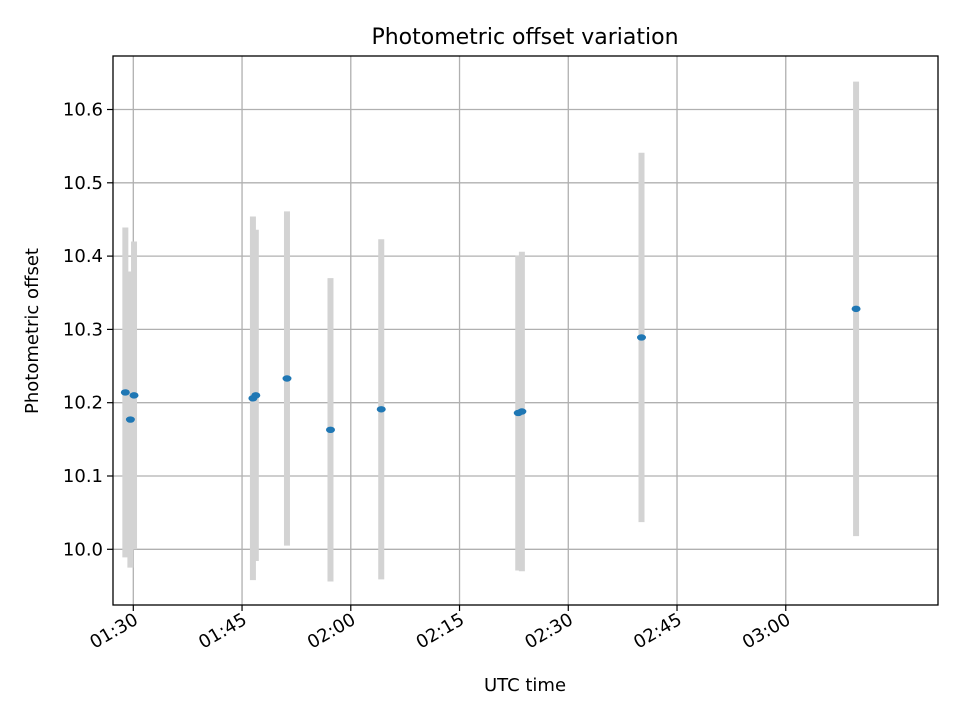 The height and width of the screenshot is (724, 960). What do you see at coordinates (83, 110) in the screenshot?
I see `y-tick-label: 10.6` at bounding box center [83, 110].